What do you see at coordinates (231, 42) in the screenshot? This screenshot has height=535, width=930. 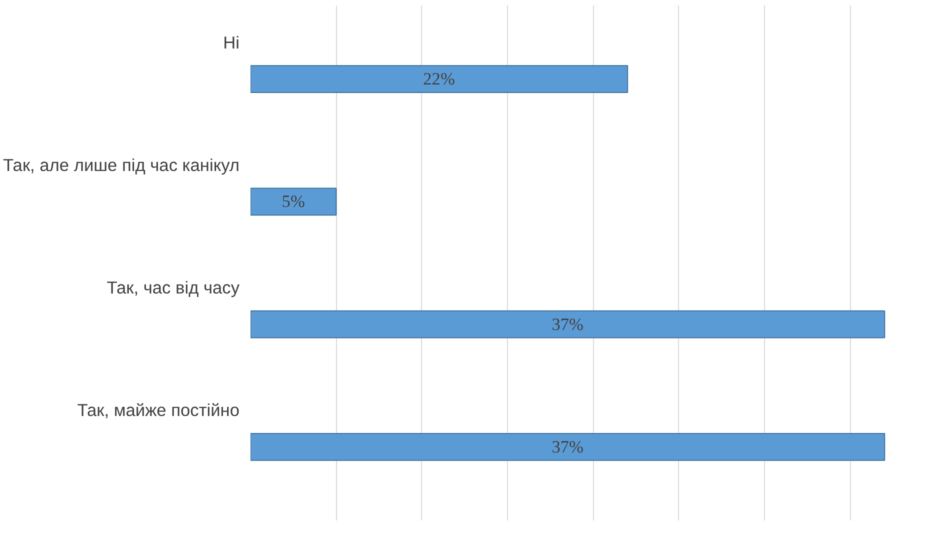 I see `y-tick-label: Ні` at bounding box center [231, 42].